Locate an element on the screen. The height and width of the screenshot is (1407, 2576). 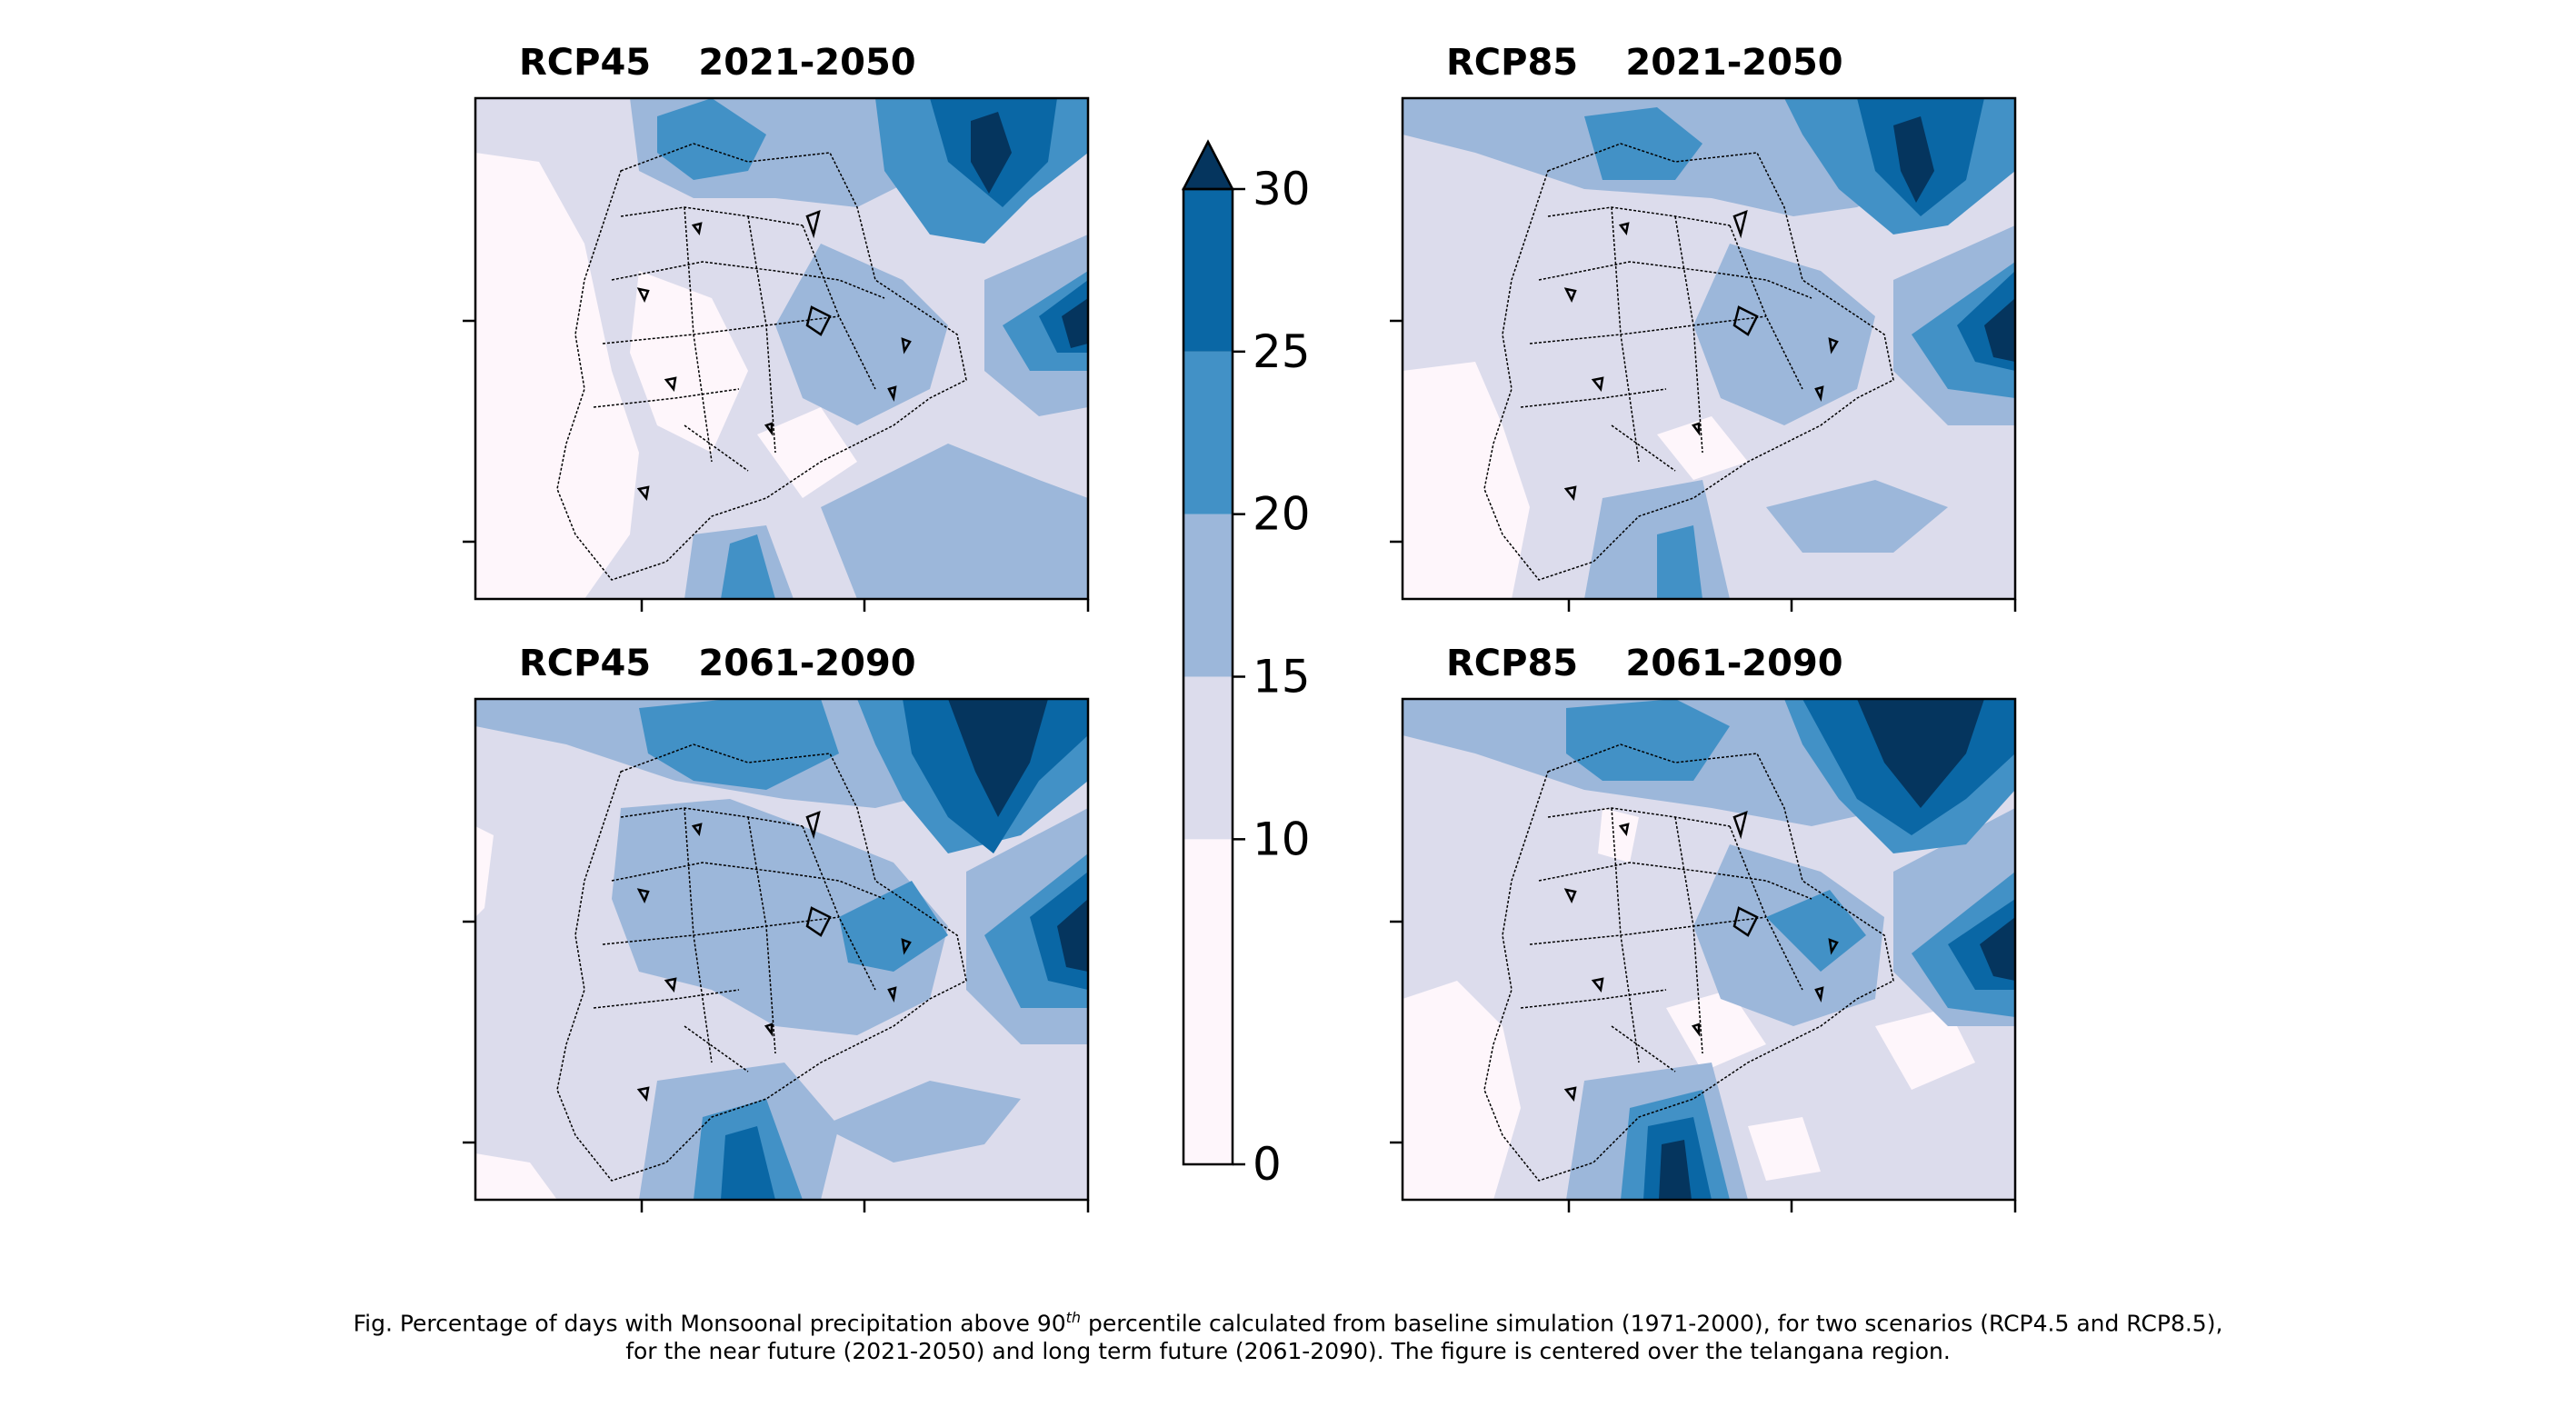
panel-rcp85-2021-2050: RCP85 2021-2050 is located at coordinates (1644, 63).